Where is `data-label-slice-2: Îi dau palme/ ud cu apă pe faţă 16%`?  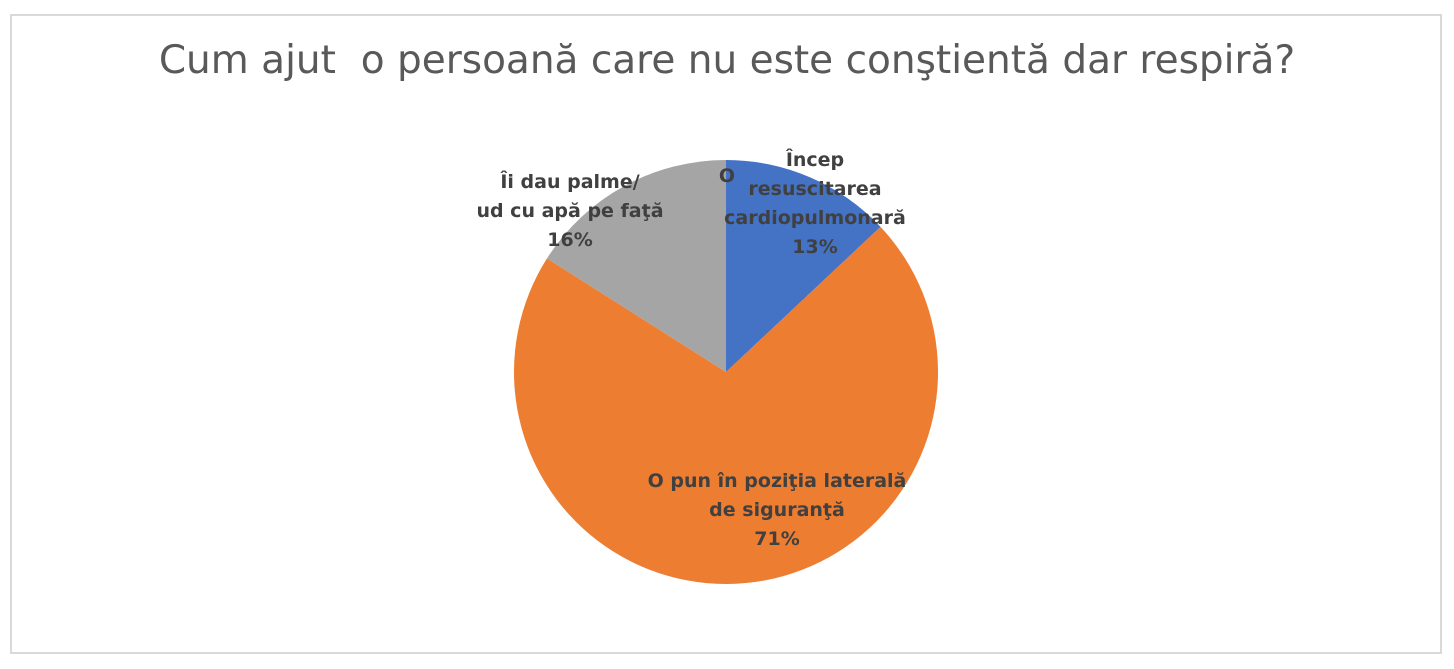
data-label-slice-2: Îi dau palme/ ud cu apă pe faţă 16% is located at coordinates (570, 211).